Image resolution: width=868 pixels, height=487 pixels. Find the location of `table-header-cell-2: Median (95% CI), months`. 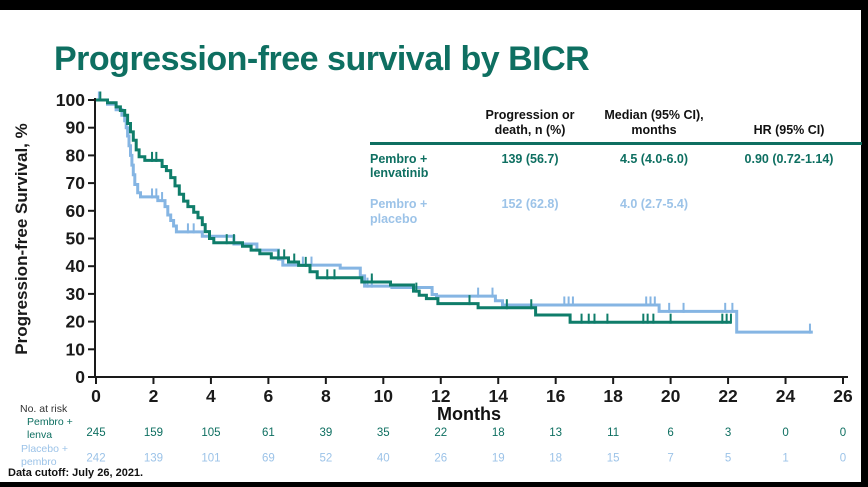

table-header-cell-2: Median (95% CI), months is located at coordinates (654, 122).